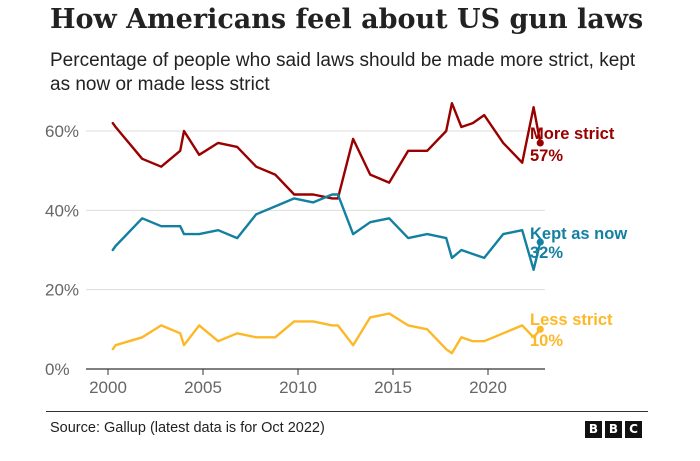 This screenshot has height=461, width=700. What do you see at coordinates (546, 253) in the screenshot?
I see `series-end-value: 32%` at bounding box center [546, 253].